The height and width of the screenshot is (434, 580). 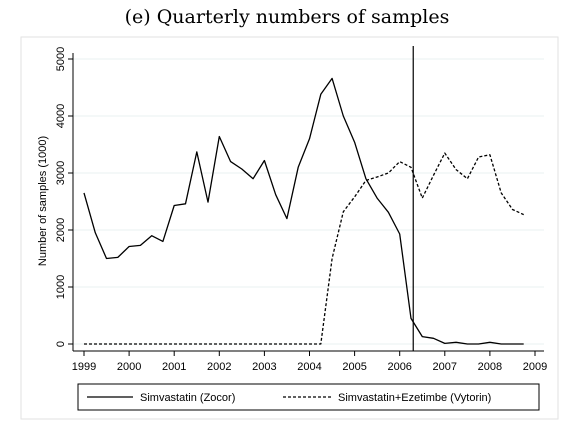 I want to click on x-tick-label: 2004, so click(x=309, y=367).